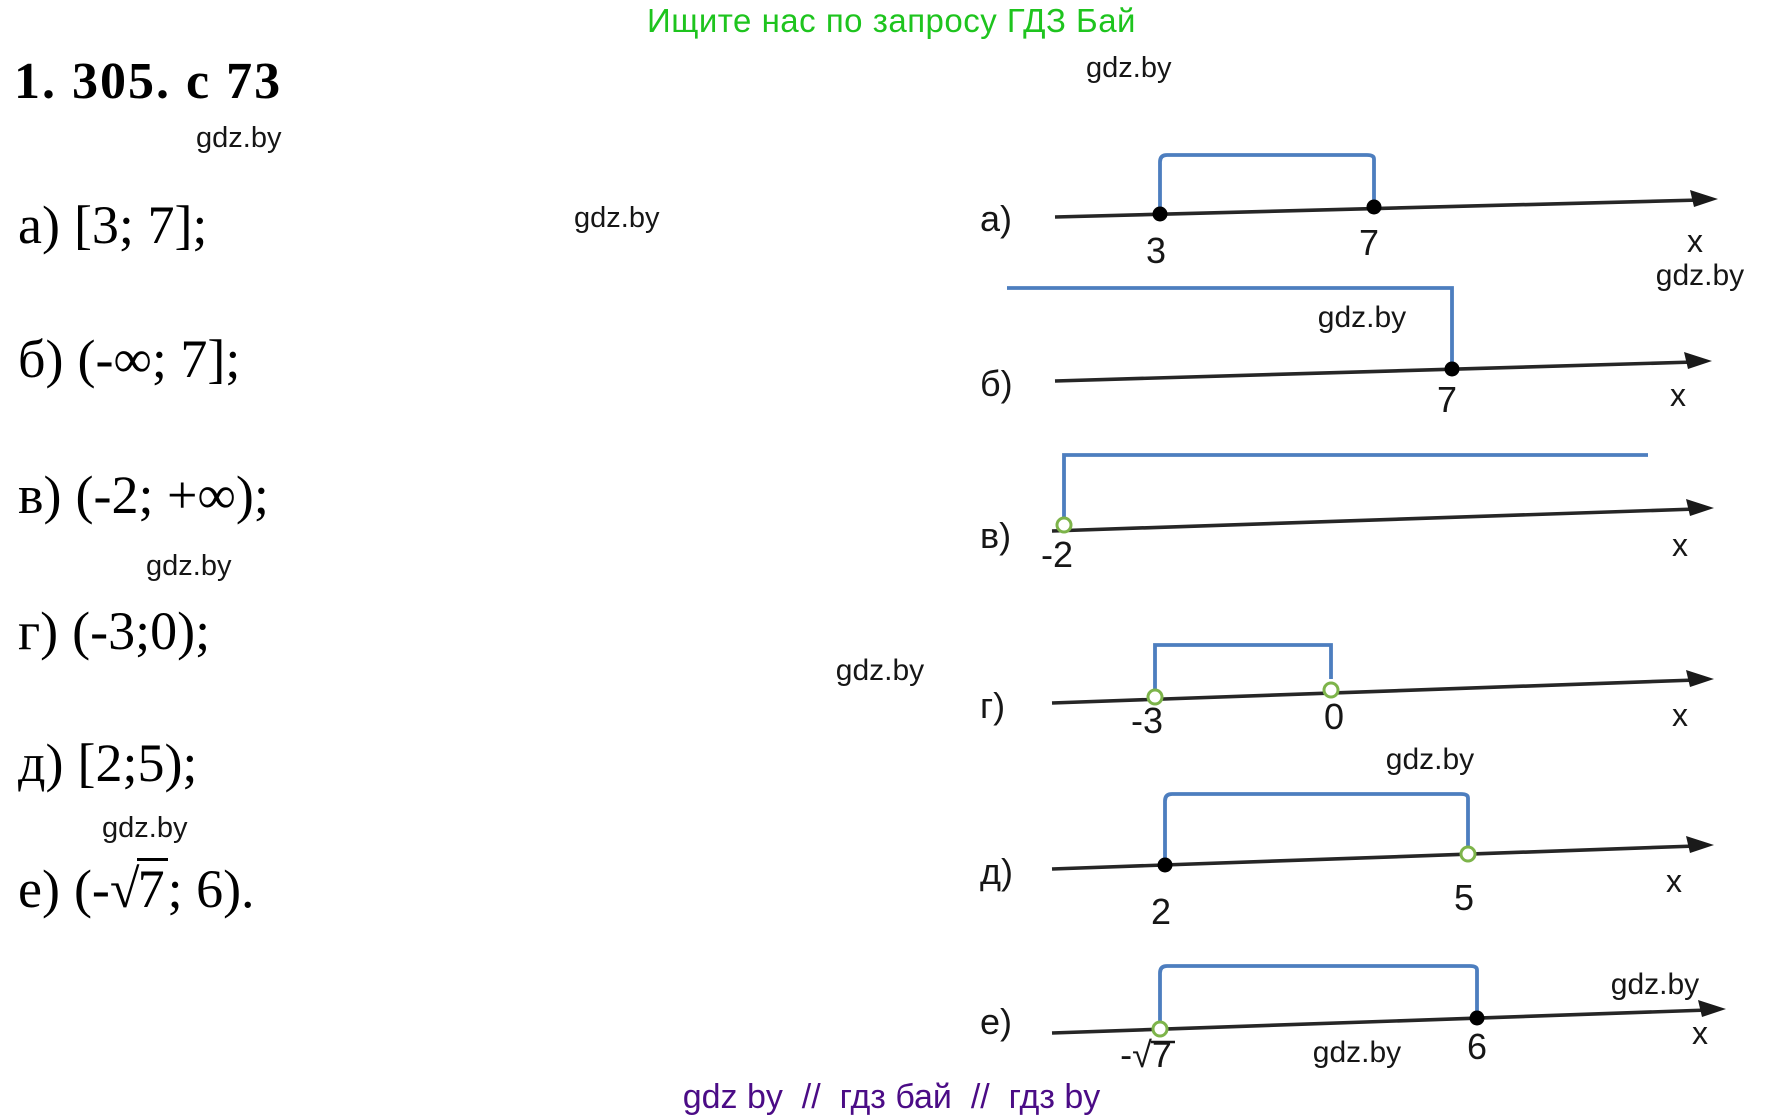  I want to click on numberline-g: г) -3 0 x gdz.by, so click(1275, 692).